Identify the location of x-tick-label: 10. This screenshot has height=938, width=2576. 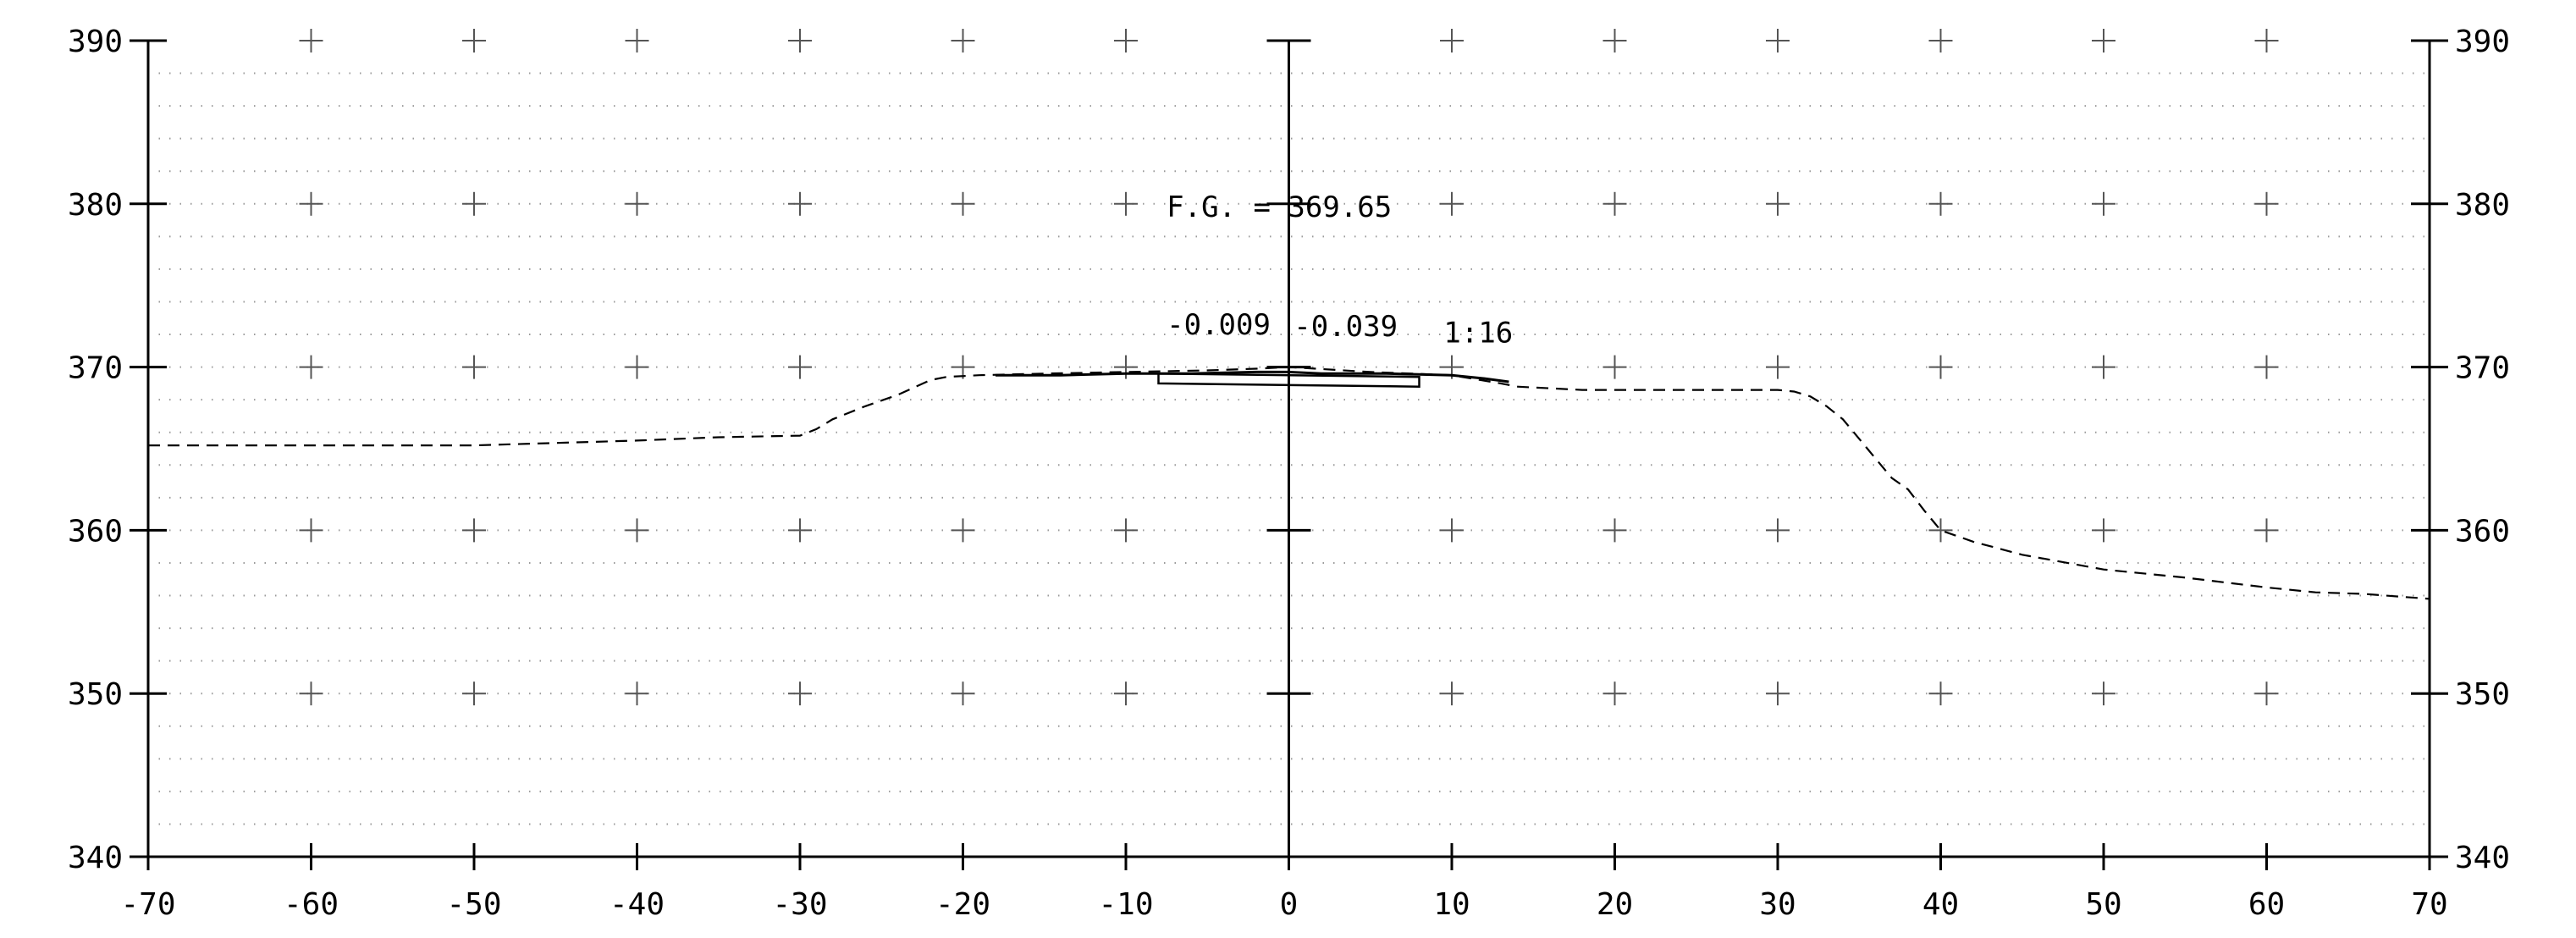
(1452, 904).